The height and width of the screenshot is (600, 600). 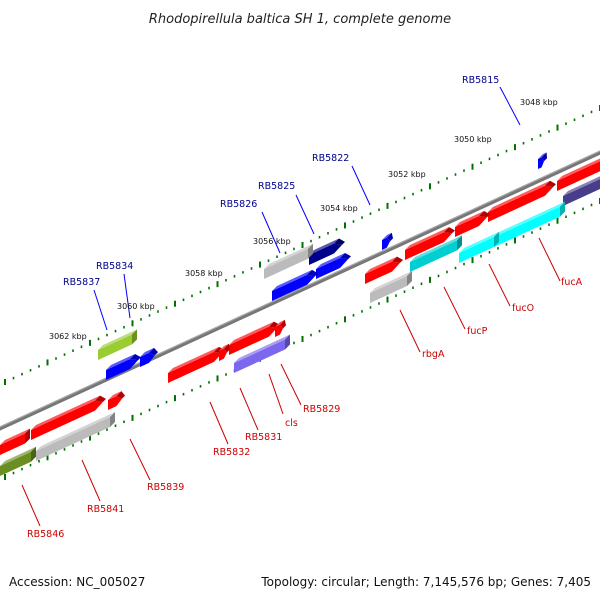 I want to click on gene-label: fucA, so click(x=572, y=282).